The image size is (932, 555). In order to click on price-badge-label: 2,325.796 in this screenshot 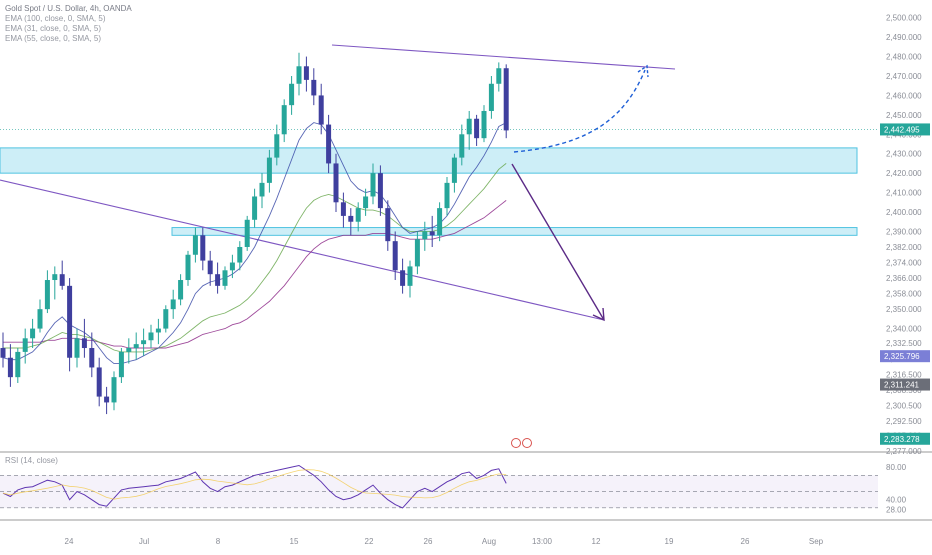, I will do `click(902, 356)`.